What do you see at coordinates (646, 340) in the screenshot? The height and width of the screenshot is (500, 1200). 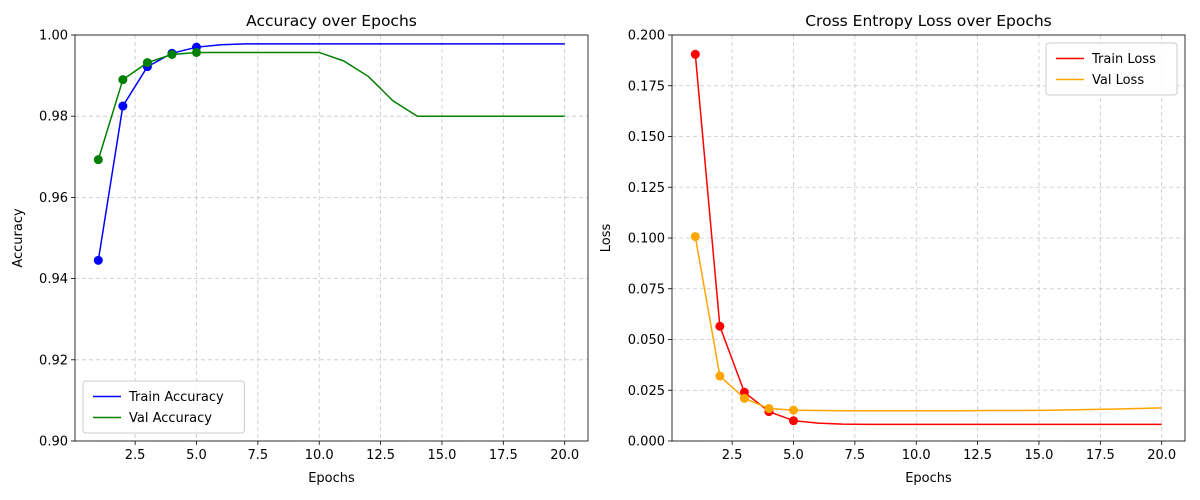 I see `y-tick-label: 0.050` at bounding box center [646, 340].